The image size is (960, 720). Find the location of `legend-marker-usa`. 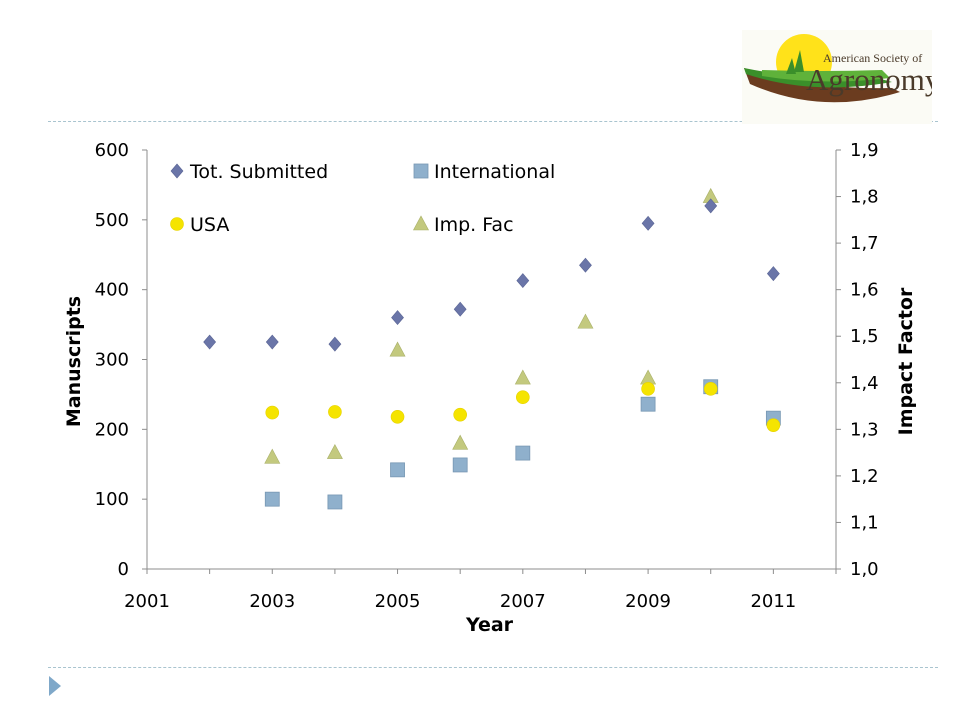

legend-marker-usa is located at coordinates (177, 224).